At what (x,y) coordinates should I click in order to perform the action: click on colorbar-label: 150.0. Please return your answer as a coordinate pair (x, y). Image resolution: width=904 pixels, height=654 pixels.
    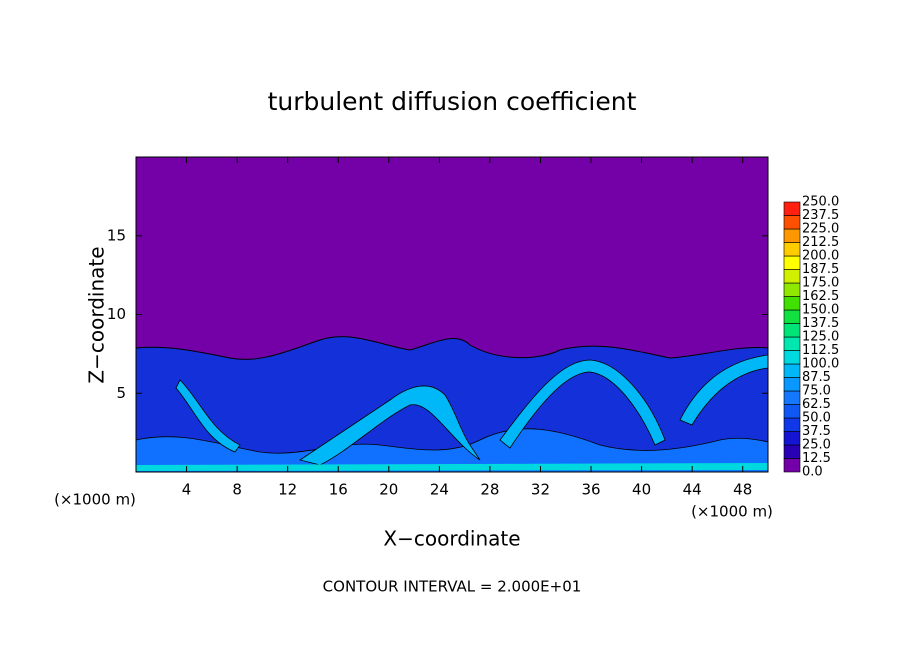
    Looking at the image, I should click on (820, 310).